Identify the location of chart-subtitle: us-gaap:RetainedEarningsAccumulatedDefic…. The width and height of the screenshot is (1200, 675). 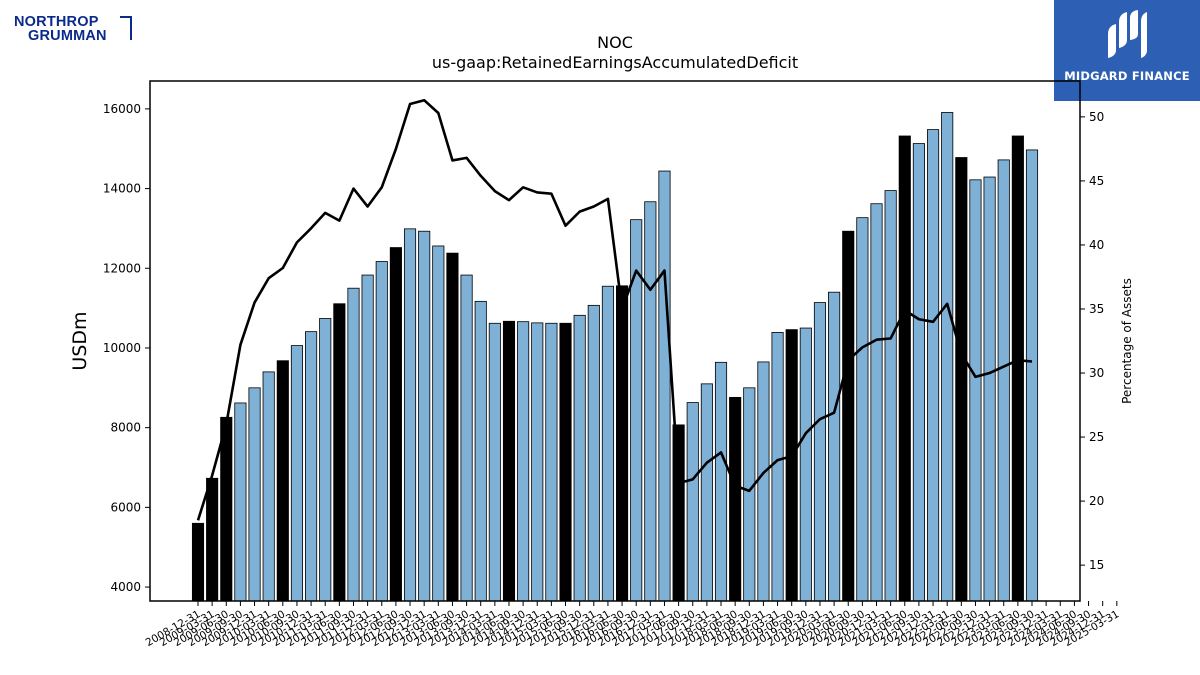
(615, 62).